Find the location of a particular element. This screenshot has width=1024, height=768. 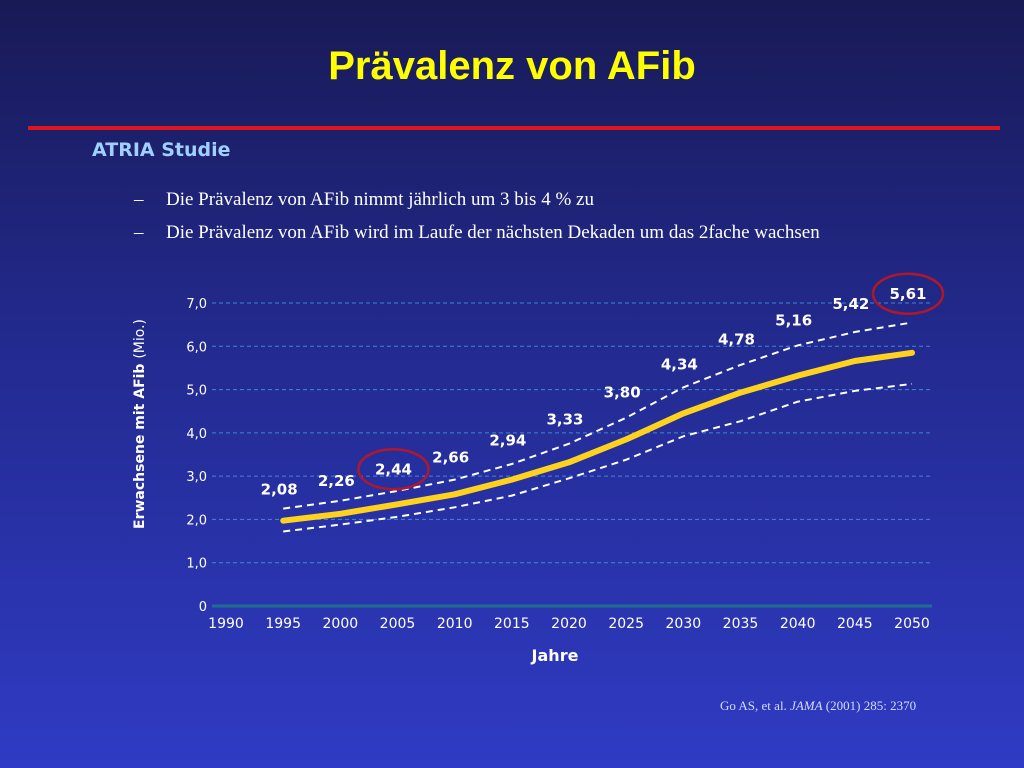

y-tick-label: 0 is located at coordinates (203, 607).